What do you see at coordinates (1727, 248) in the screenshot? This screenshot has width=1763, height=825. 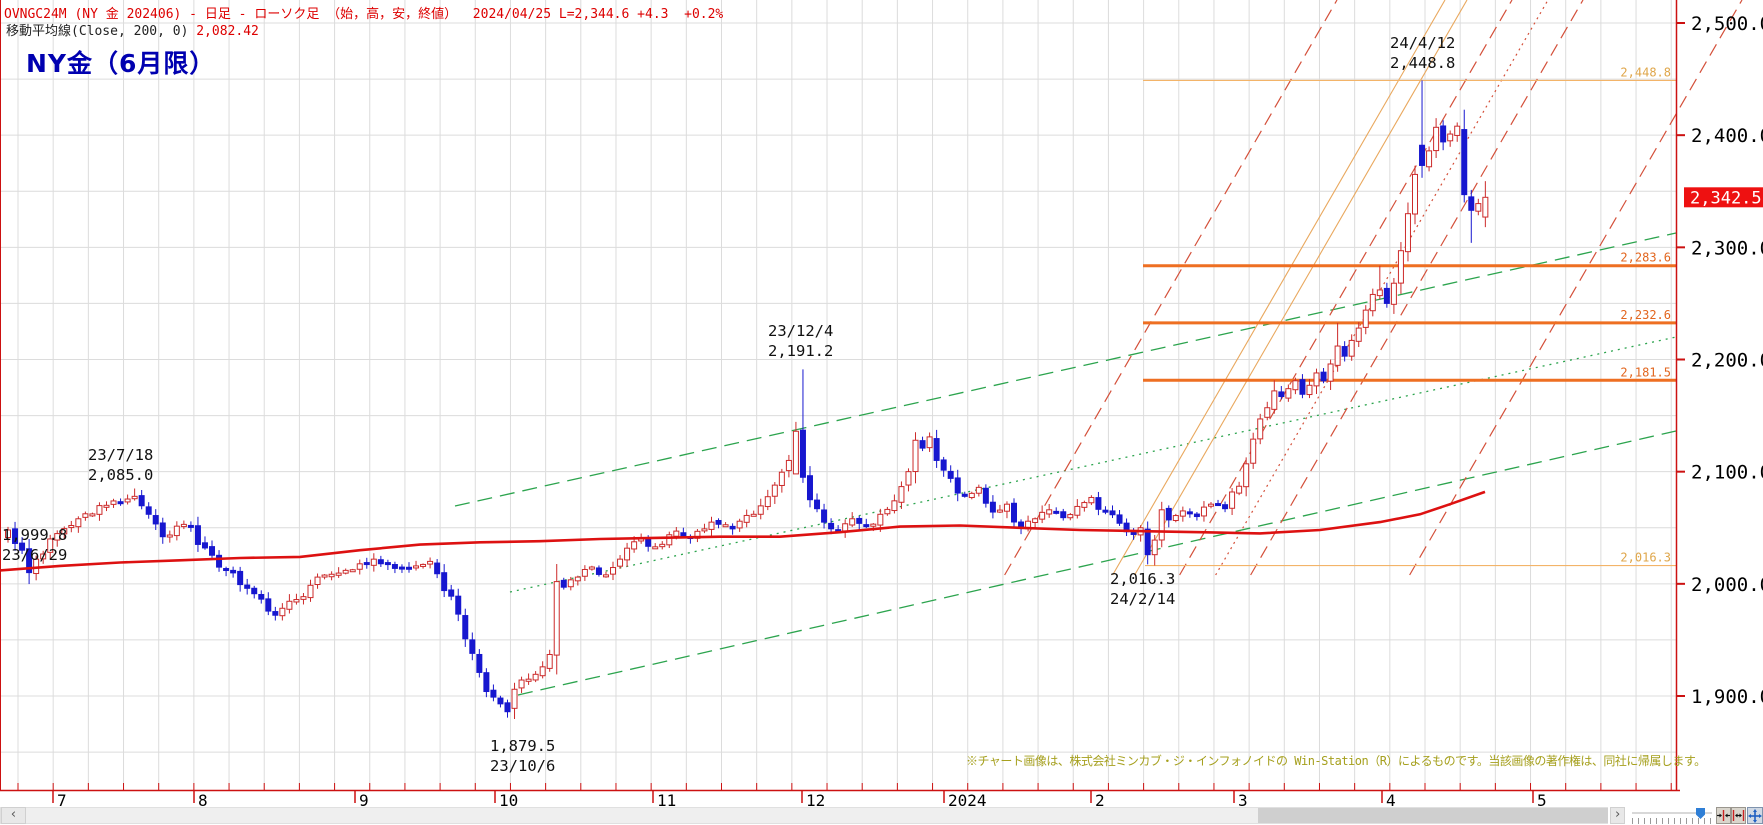 I see `y-axis-label: 2,300.0` at bounding box center [1727, 248].